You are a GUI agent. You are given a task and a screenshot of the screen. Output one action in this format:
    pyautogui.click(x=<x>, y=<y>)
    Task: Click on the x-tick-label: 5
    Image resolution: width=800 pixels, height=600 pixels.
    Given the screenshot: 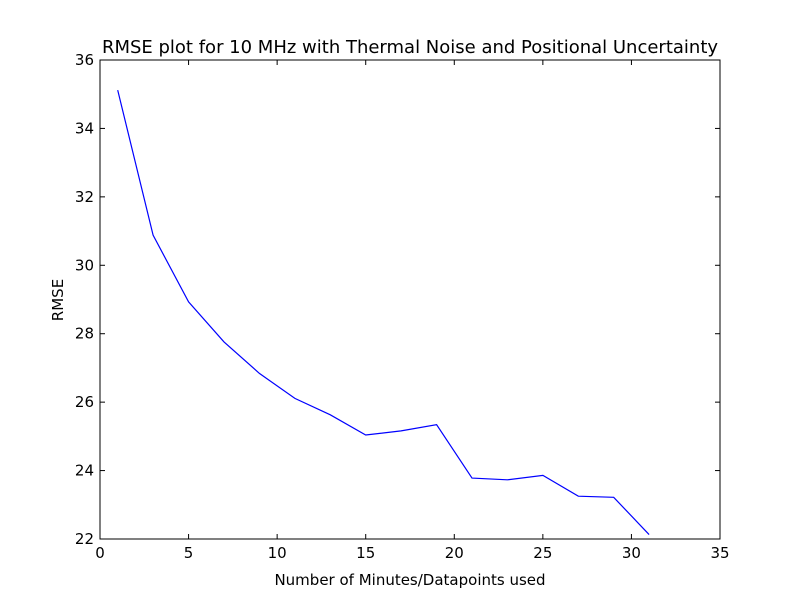 What is the action you would take?
    pyautogui.click(x=189, y=553)
    